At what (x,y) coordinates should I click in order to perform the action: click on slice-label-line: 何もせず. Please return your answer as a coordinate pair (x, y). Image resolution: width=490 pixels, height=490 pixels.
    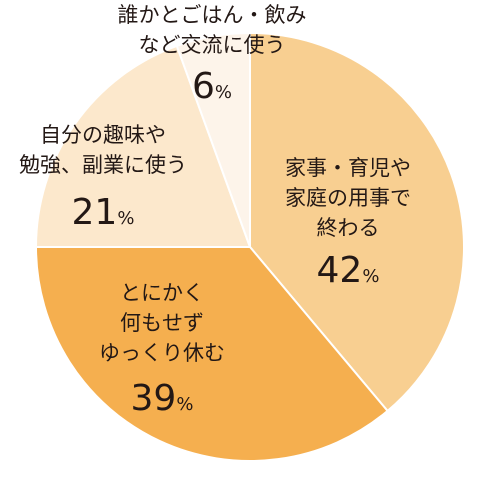
    Looking at the image, I should click on (162, 323).